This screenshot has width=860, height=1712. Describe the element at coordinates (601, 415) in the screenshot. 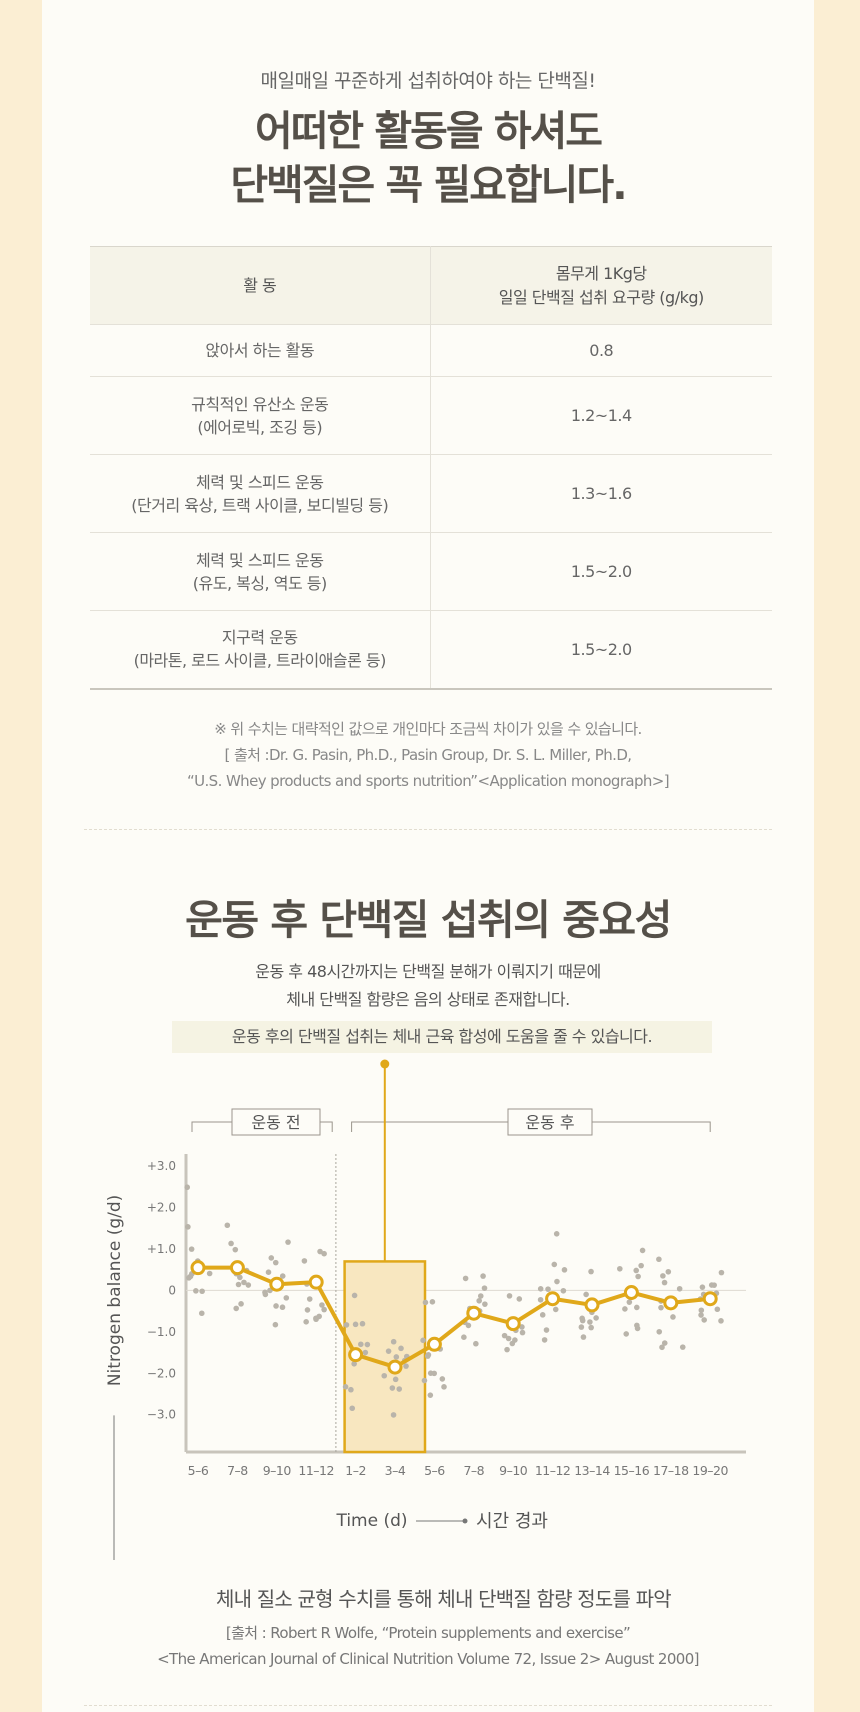

I see `value-cell: 1.2~1.4` at that location.